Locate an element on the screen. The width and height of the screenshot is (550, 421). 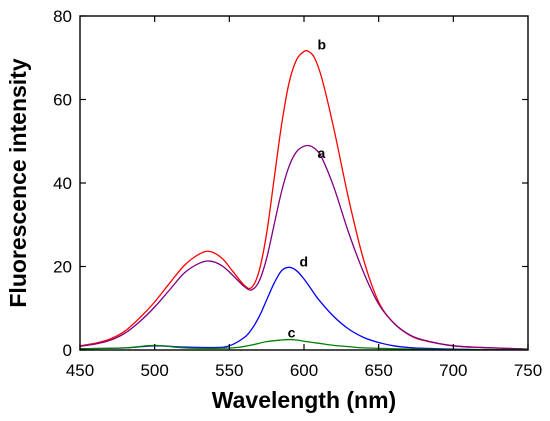
x-tick-label: 600 is located at coordinates (304, 370).